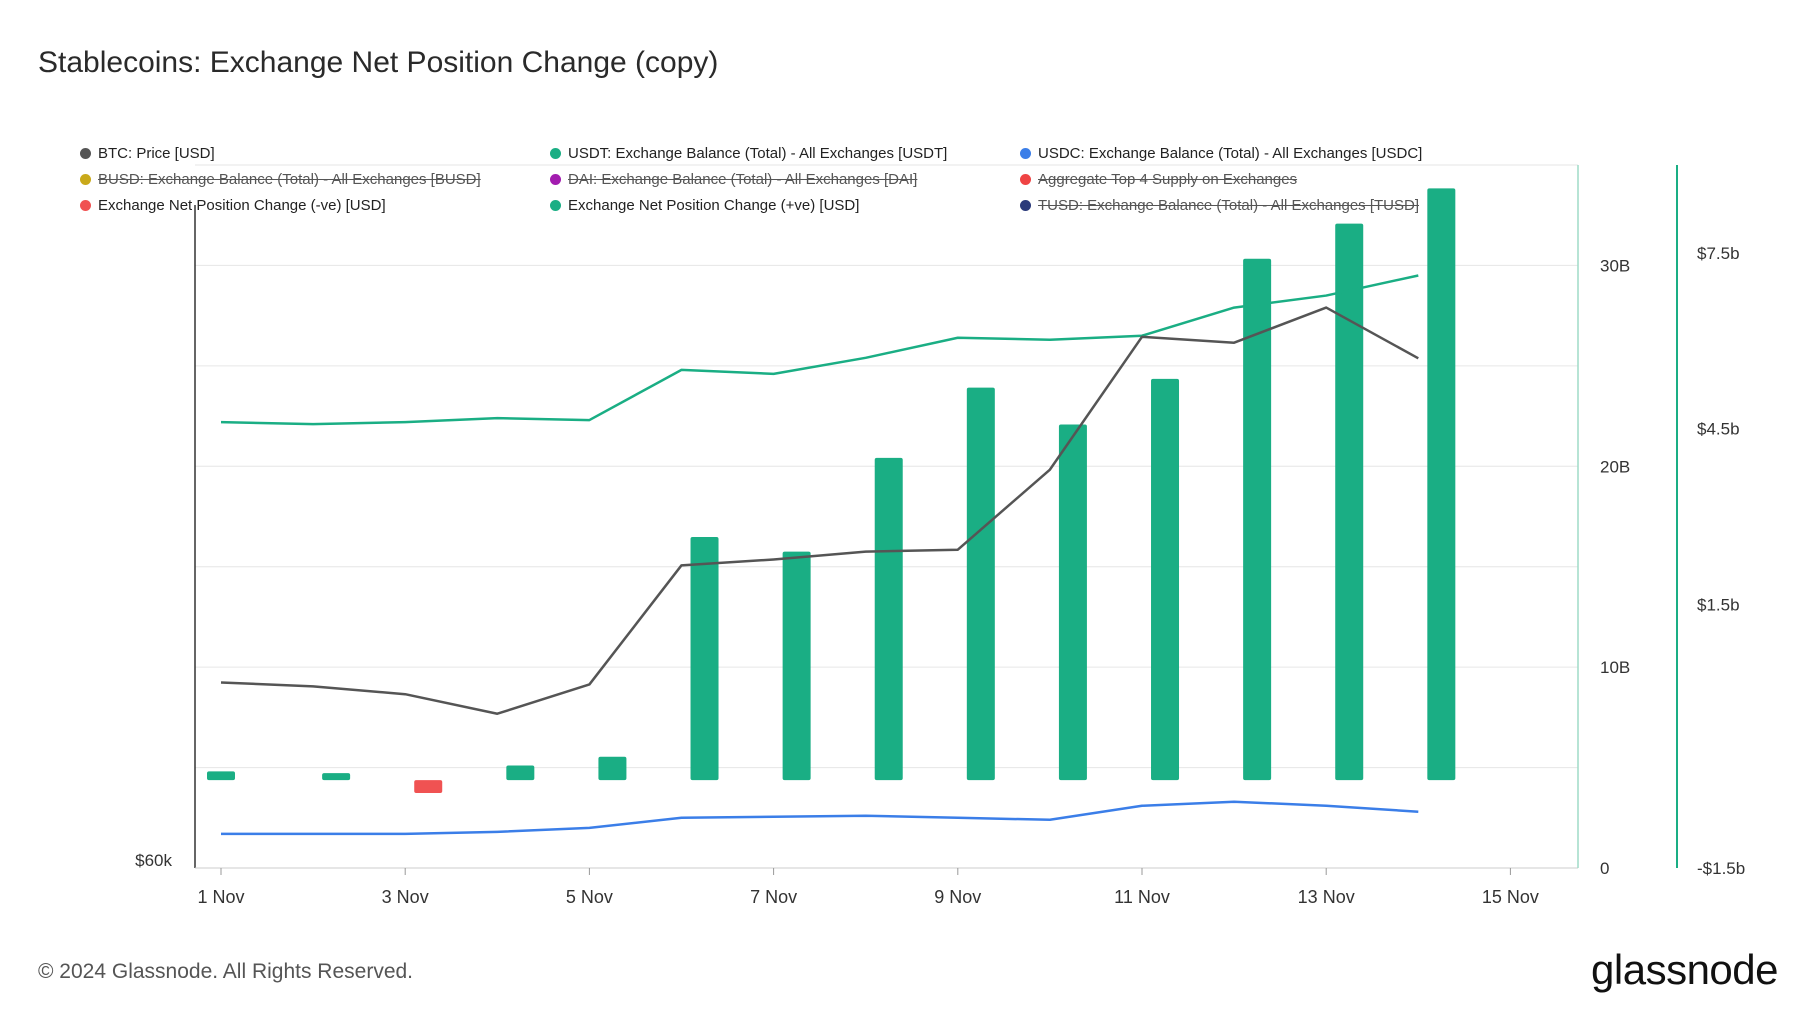 This screenshot has width=1800, height=1013. What do you see at coordinates (1604, 868) in the screenshot?
I see `right-balance-tick-label: 0` at bounding box center [1604, 868].